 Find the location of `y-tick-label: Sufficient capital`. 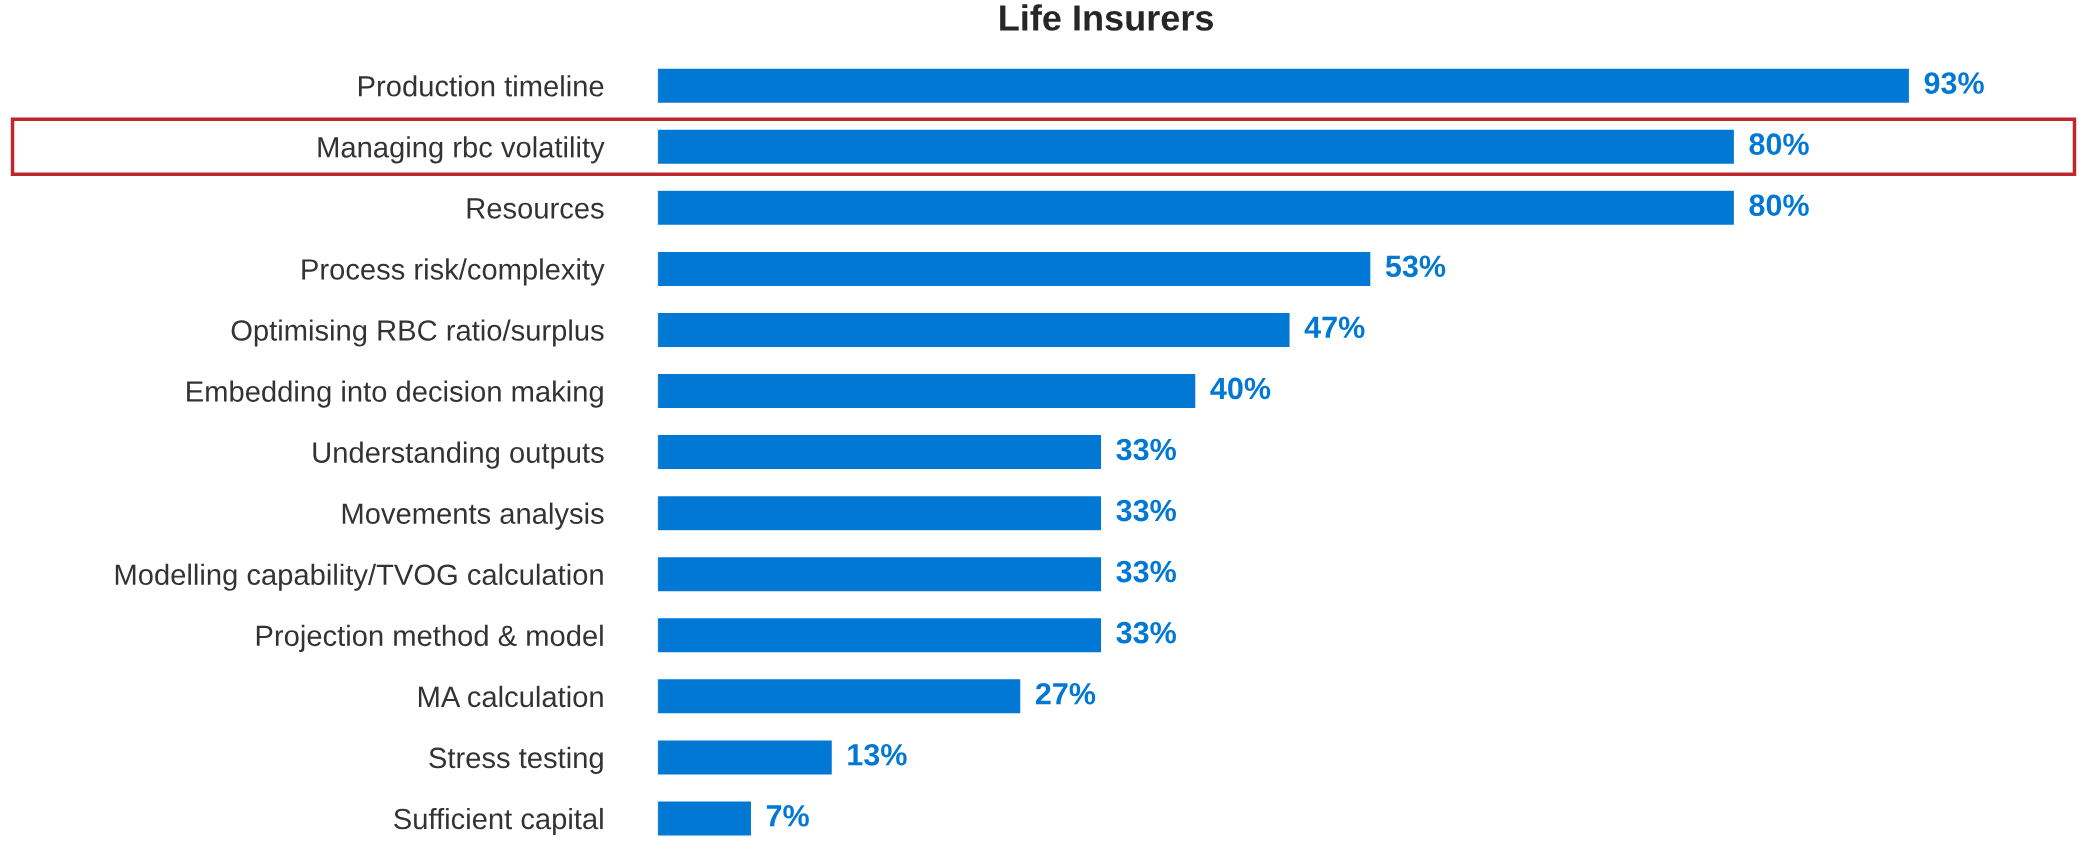

y-tick-label: Sufficient capital is located at coordinates (498, 821).